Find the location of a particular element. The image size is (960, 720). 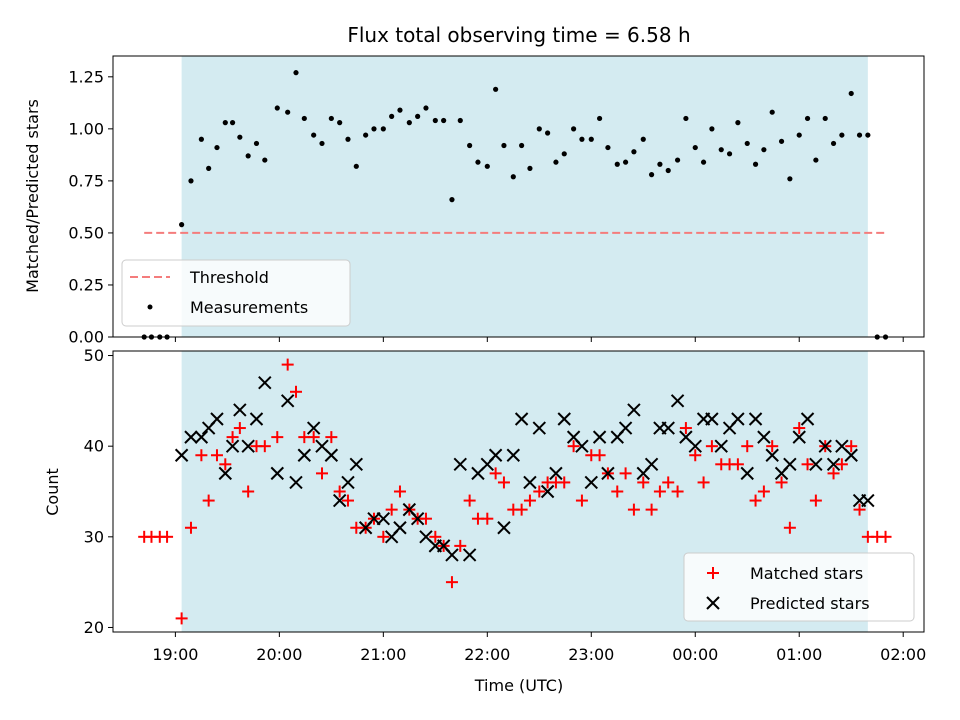

bottom-ytick-label: 30 is located at coordinates (94, 536).